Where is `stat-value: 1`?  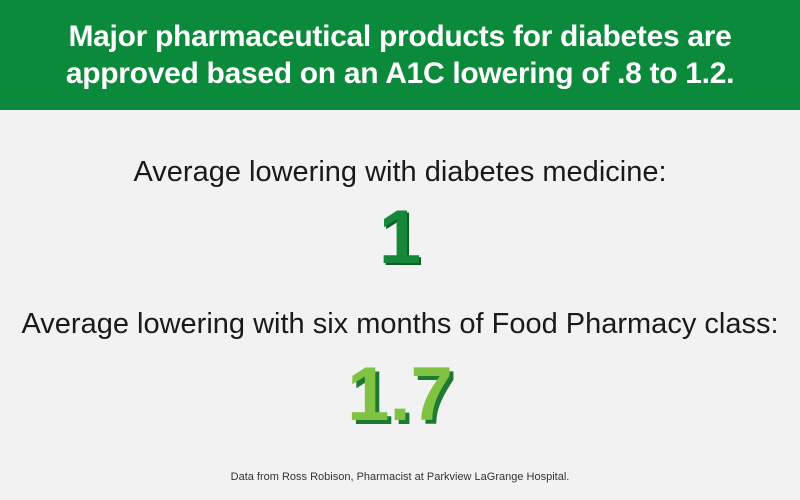
stat-value: 1 is located at coordinates (400, 237).